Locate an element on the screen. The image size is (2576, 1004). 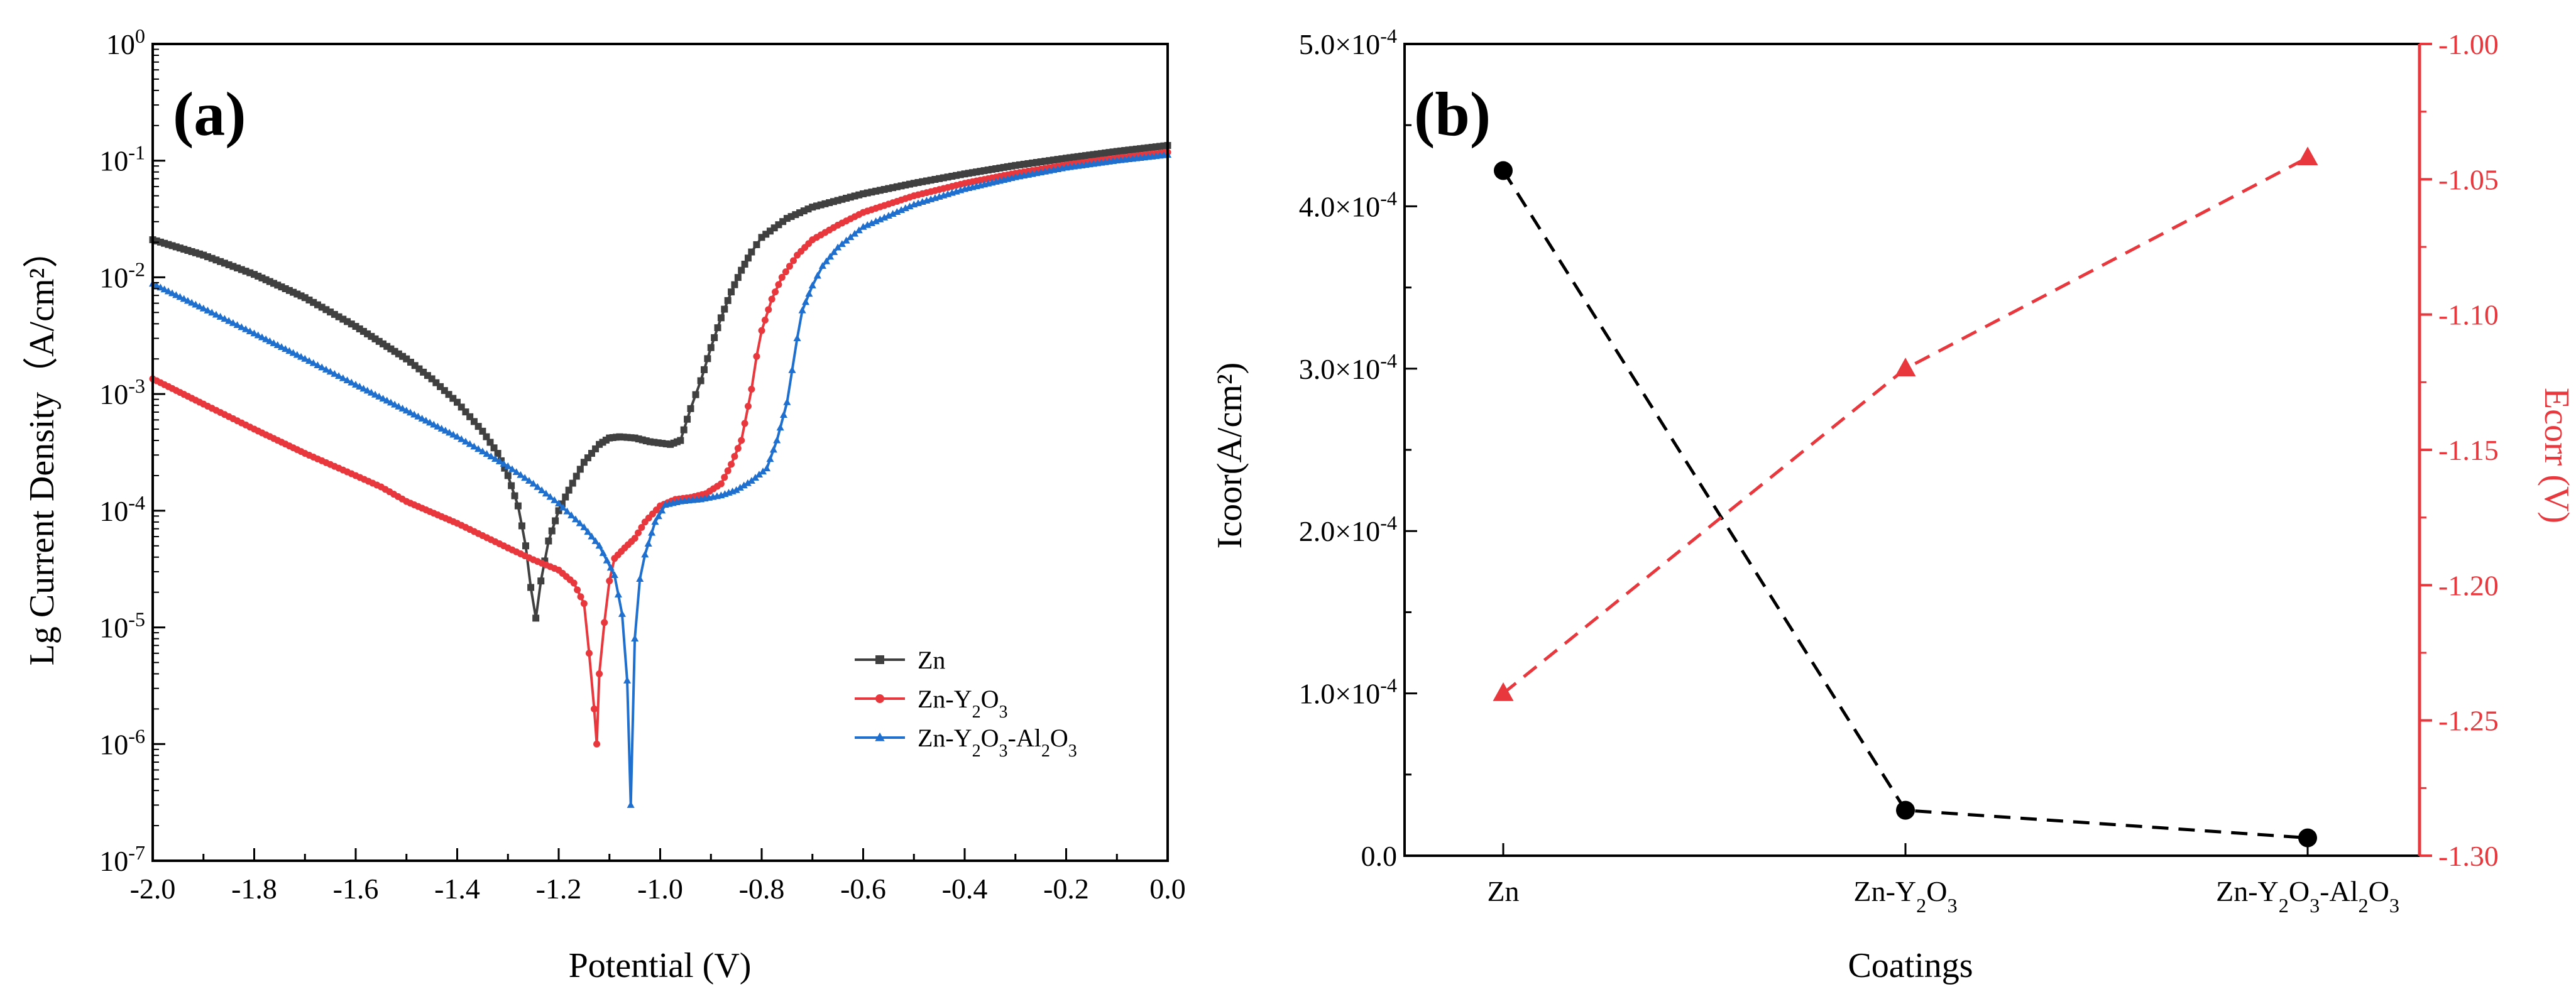
y-tick-label: 10-1 is located at coordinates (122, 159).